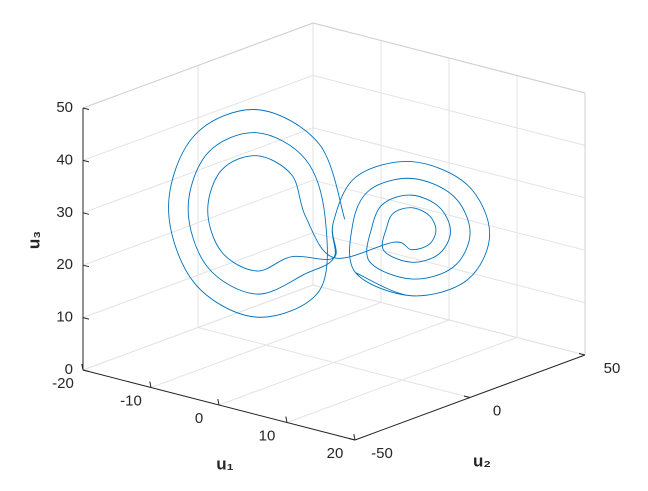 The width and height of the screenshot is (648, 491). Describe the element at coordinates (199, 418) in the screenshot. I see `x-tick-label: 0` at that location.